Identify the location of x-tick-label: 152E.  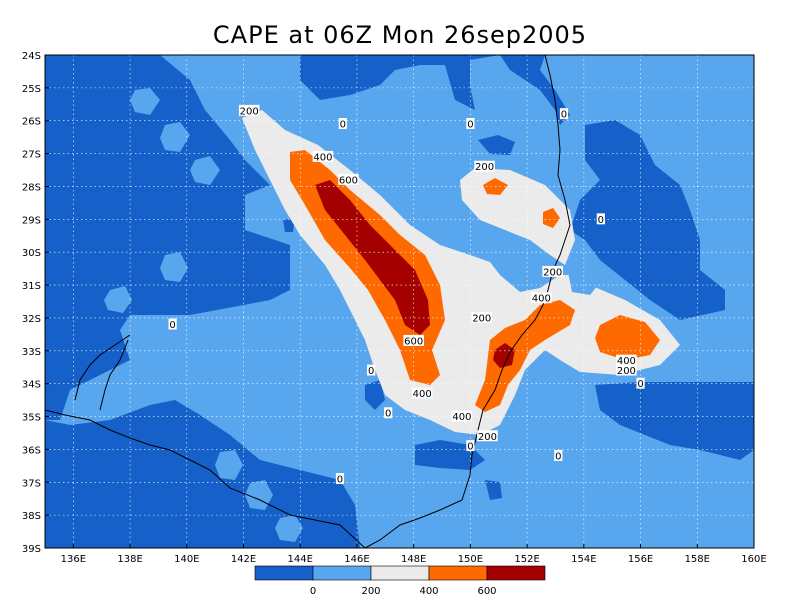
(526, 559).